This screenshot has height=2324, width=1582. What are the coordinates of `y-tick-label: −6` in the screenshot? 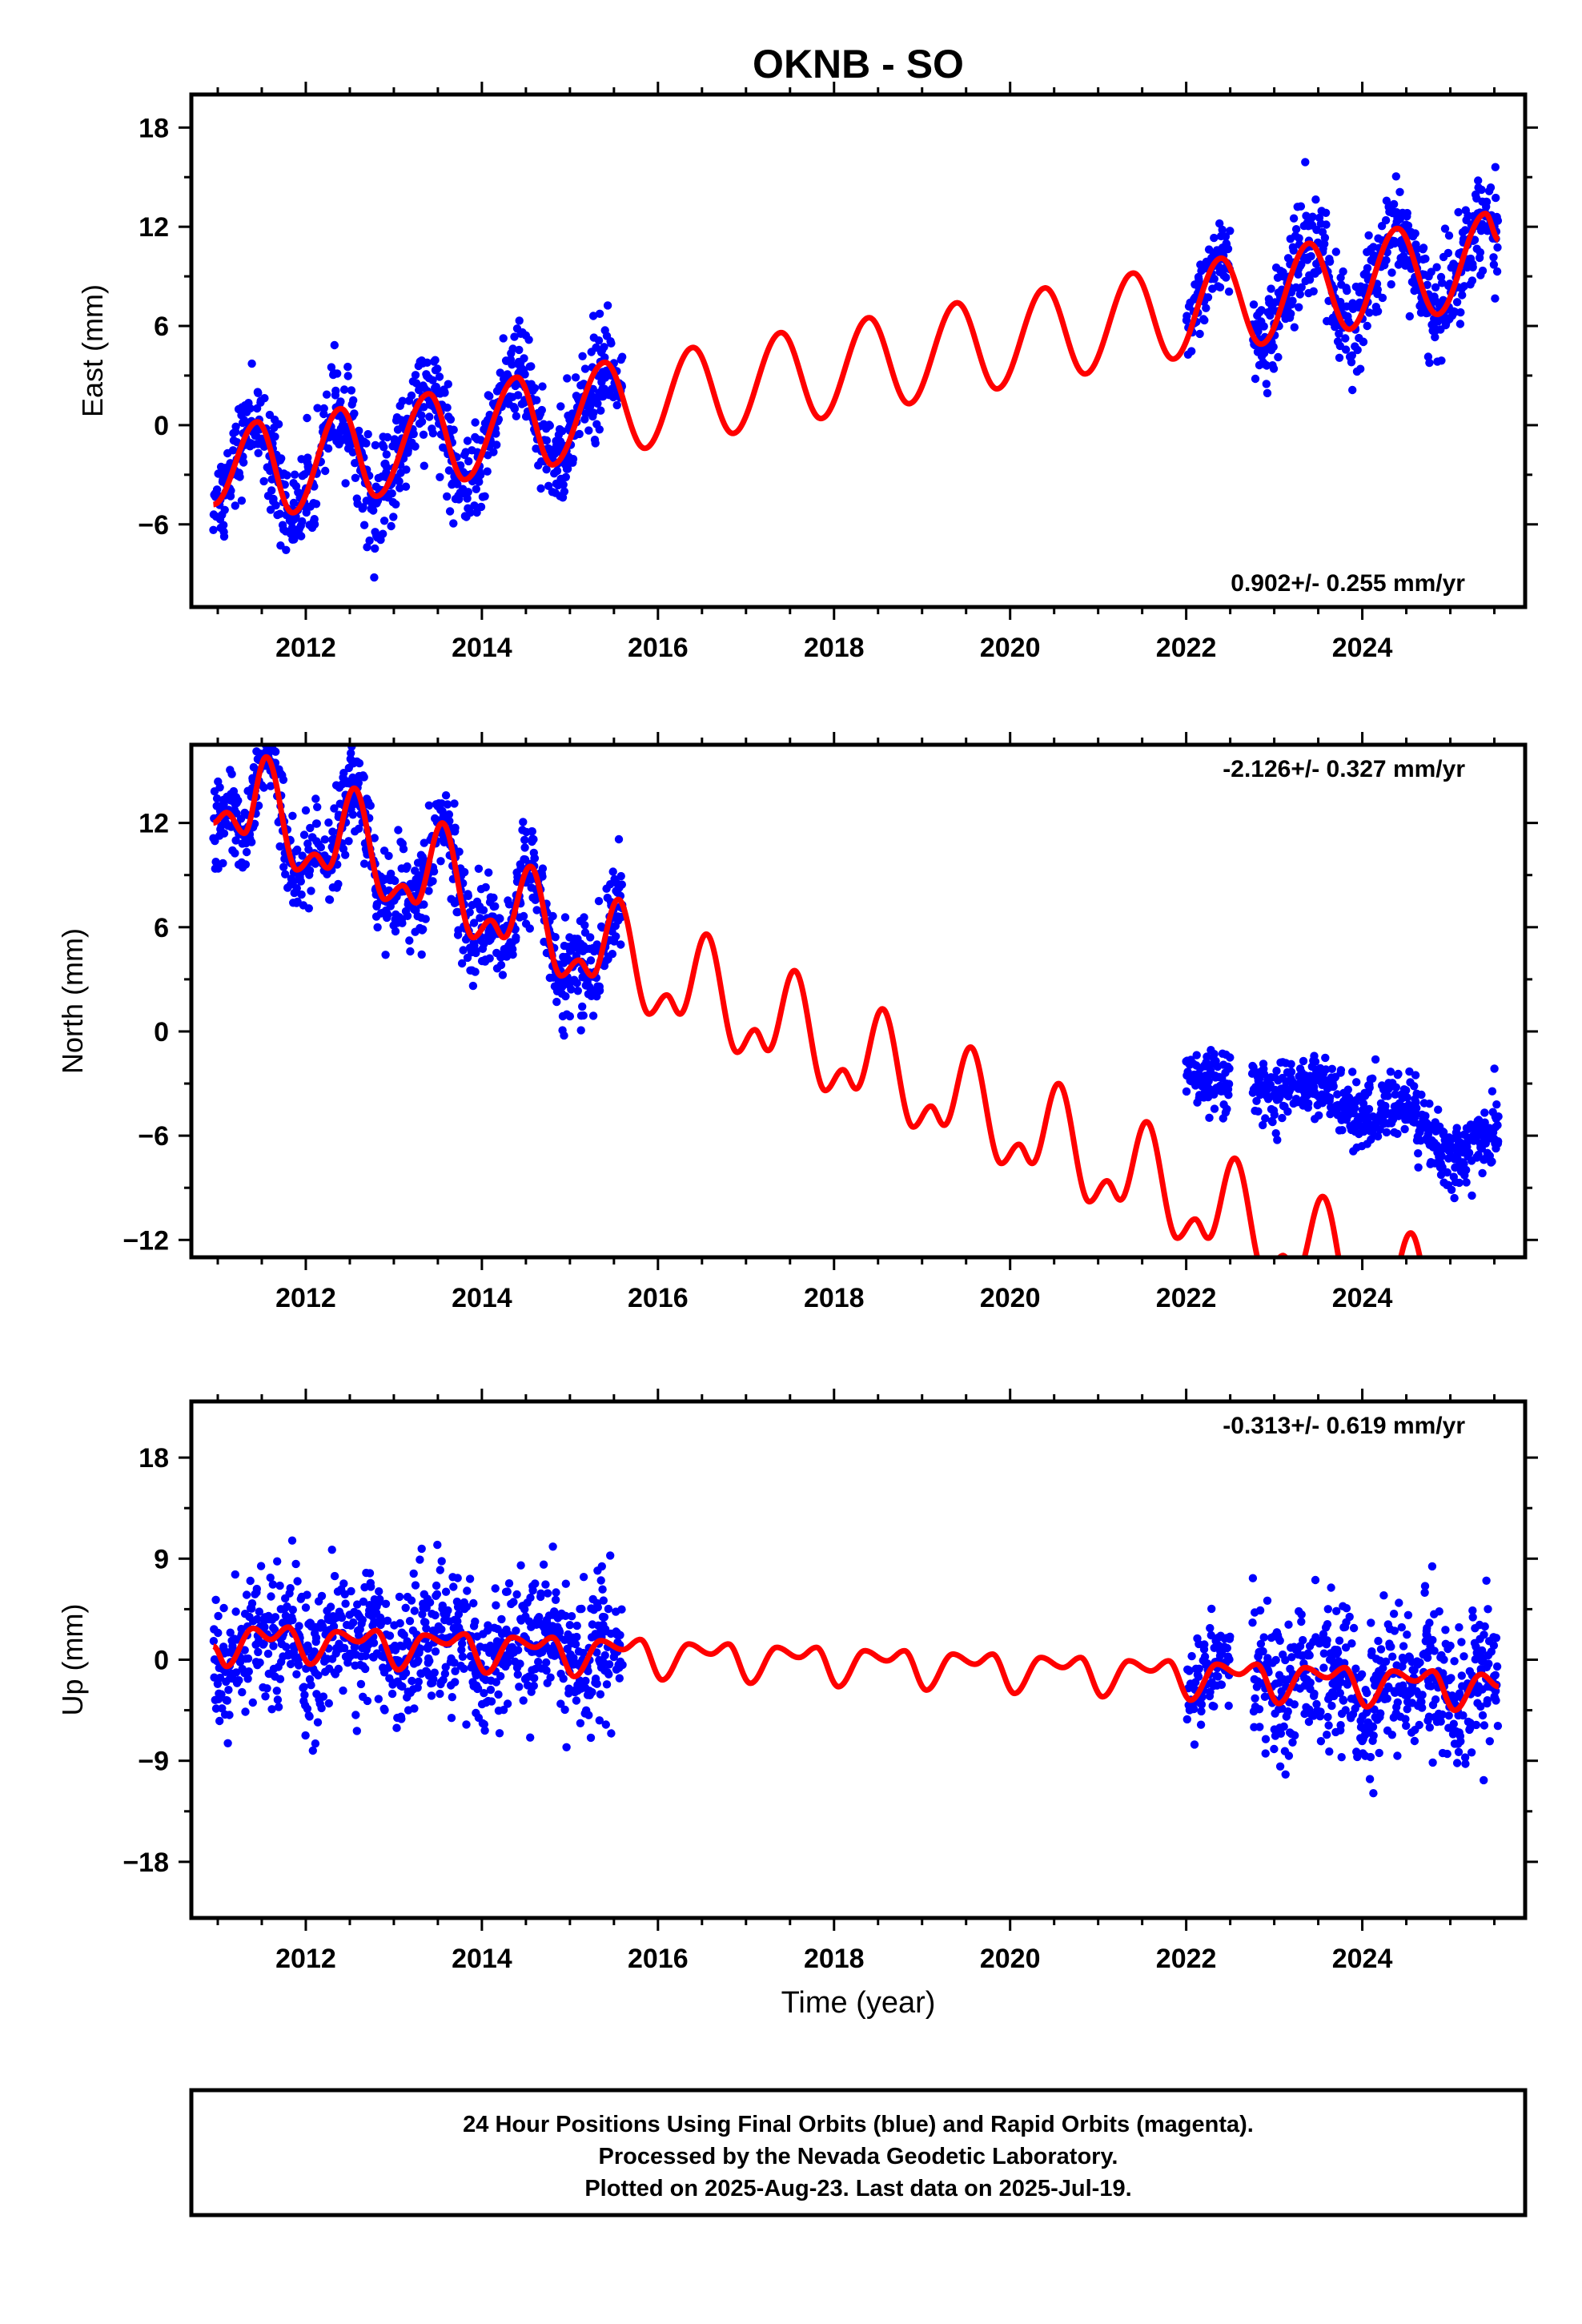 It's located at (154, 525).